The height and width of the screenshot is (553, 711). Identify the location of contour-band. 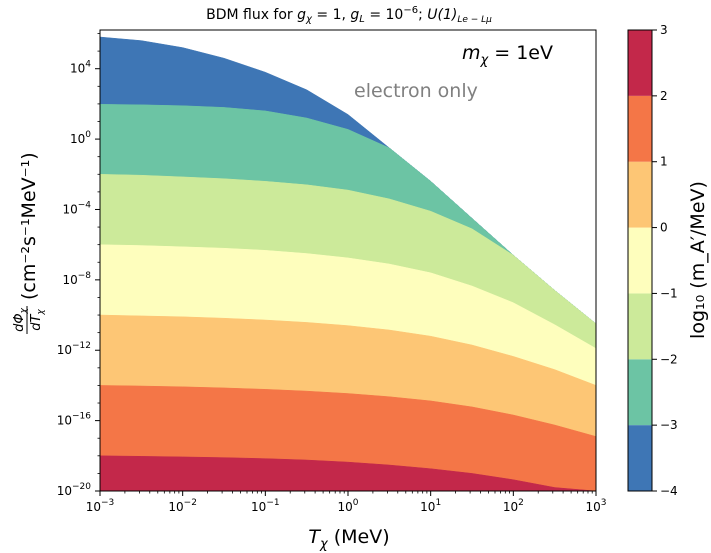
(348, 473).